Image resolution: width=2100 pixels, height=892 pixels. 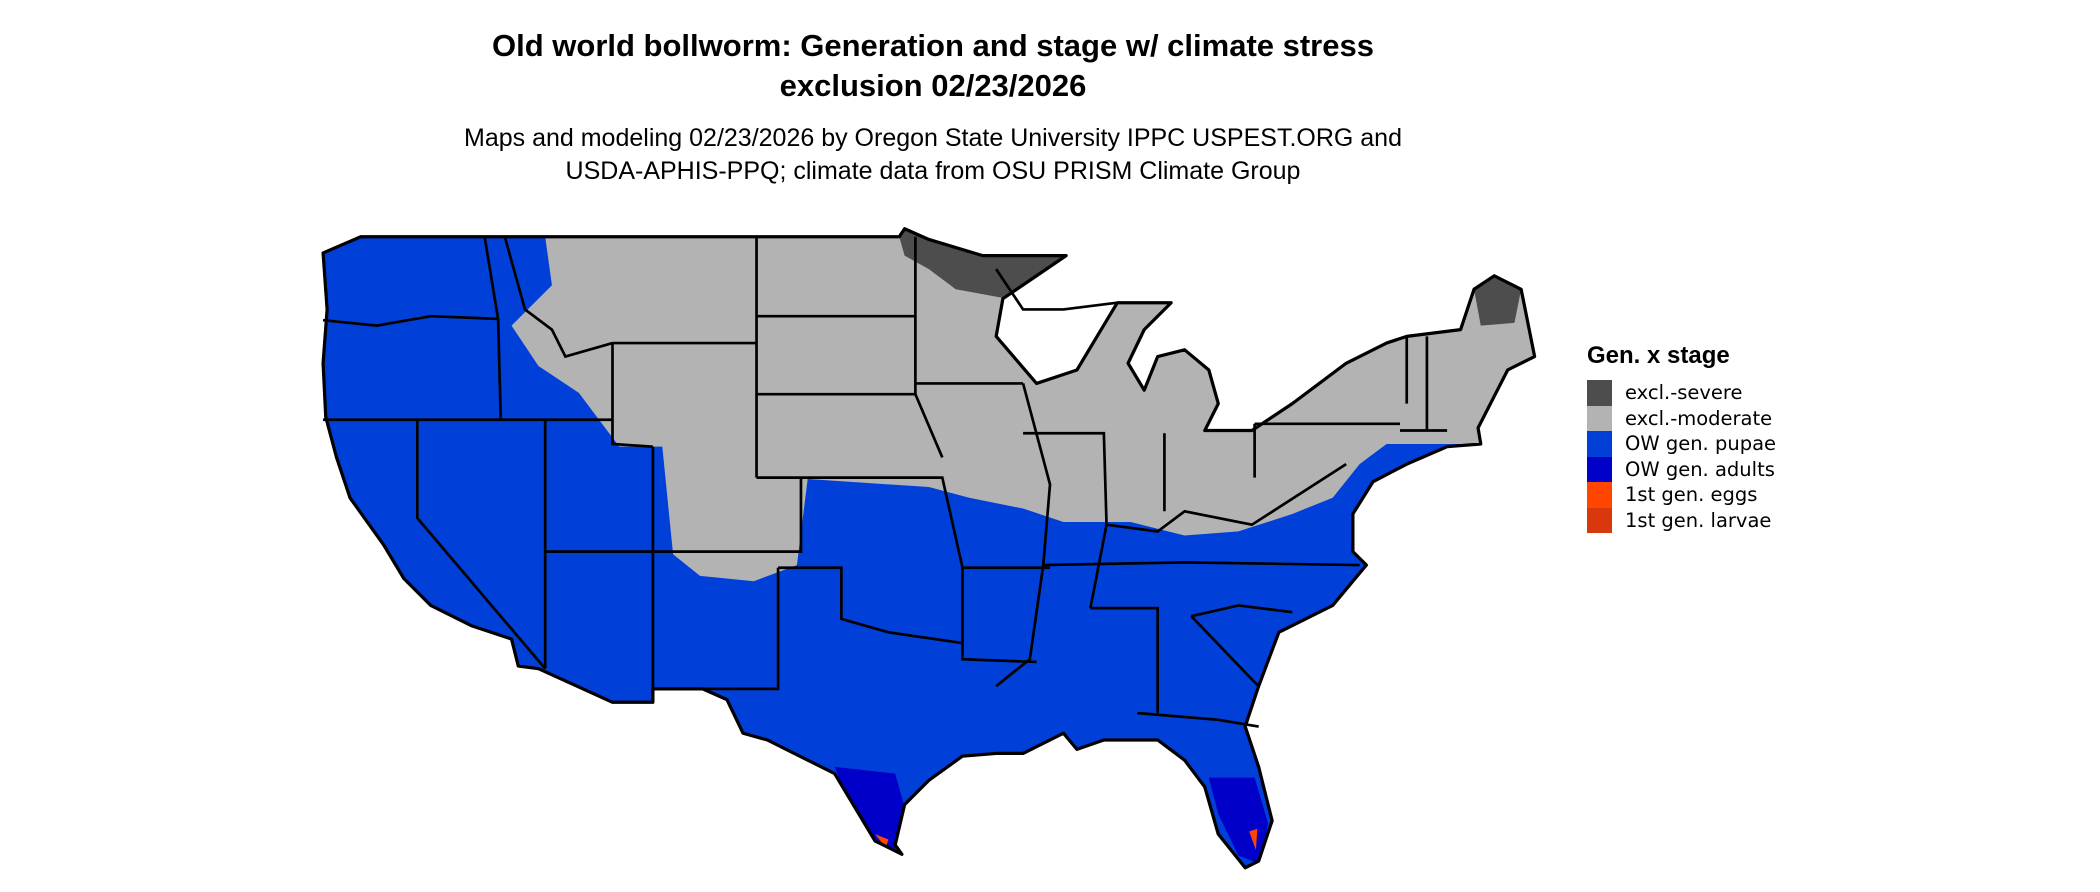 What do you see at coordinates (933, 85) in the screenshot?
I see `title-line-2: exclusion 02/23/2026` at bounding box center [933, 85].